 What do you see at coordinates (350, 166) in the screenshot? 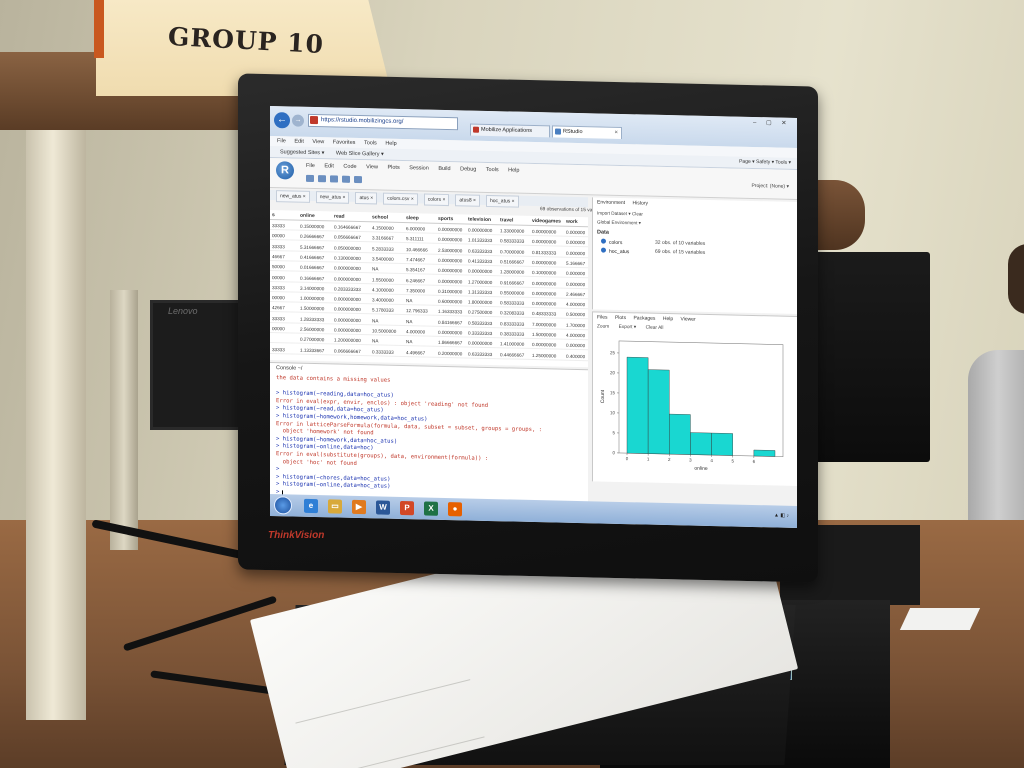
I see `rs-menu-code: Code` at bounding box center [350, 166].